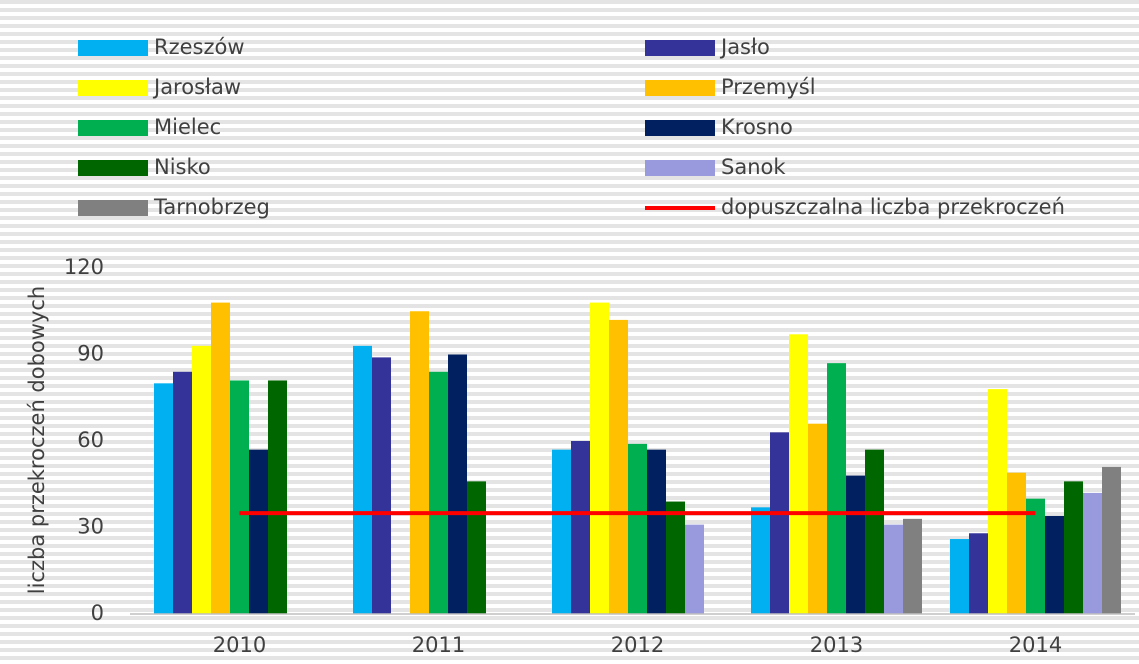 The image size is (1139, 664). I want to click on legend-label: Krosno, so click(757, 127).